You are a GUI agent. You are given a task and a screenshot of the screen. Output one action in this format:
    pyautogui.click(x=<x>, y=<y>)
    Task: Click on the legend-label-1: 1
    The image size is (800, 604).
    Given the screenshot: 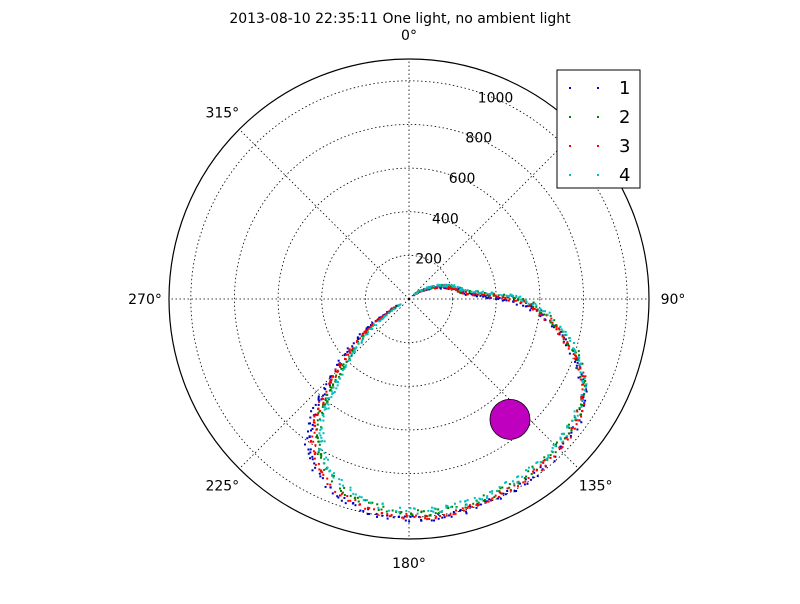 What is the action you would take?
    pyautogui.click(x=624, y=88)
    